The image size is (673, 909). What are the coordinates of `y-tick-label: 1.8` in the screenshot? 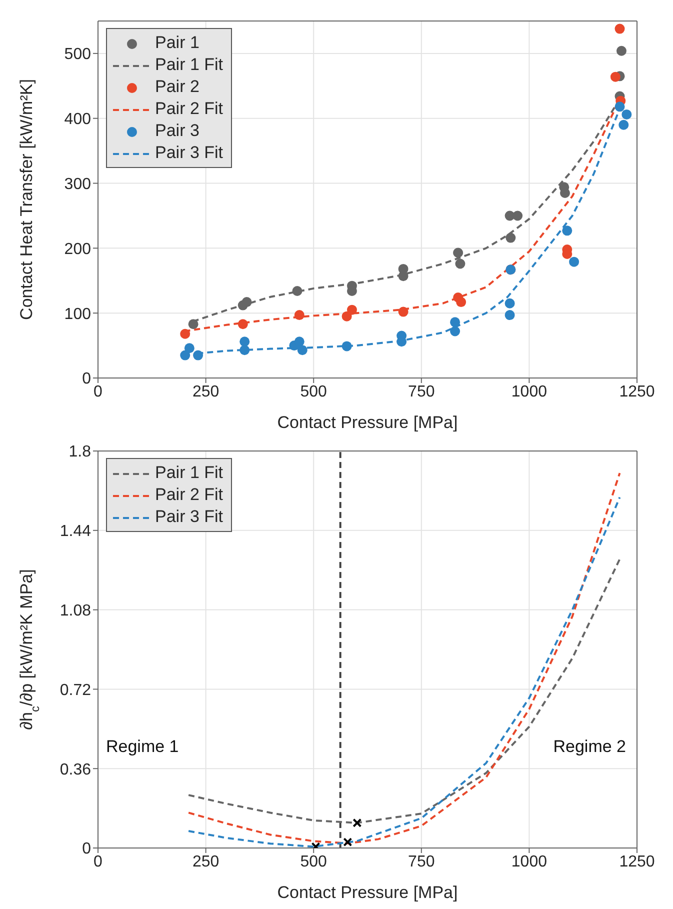 It's located at (80, 452).